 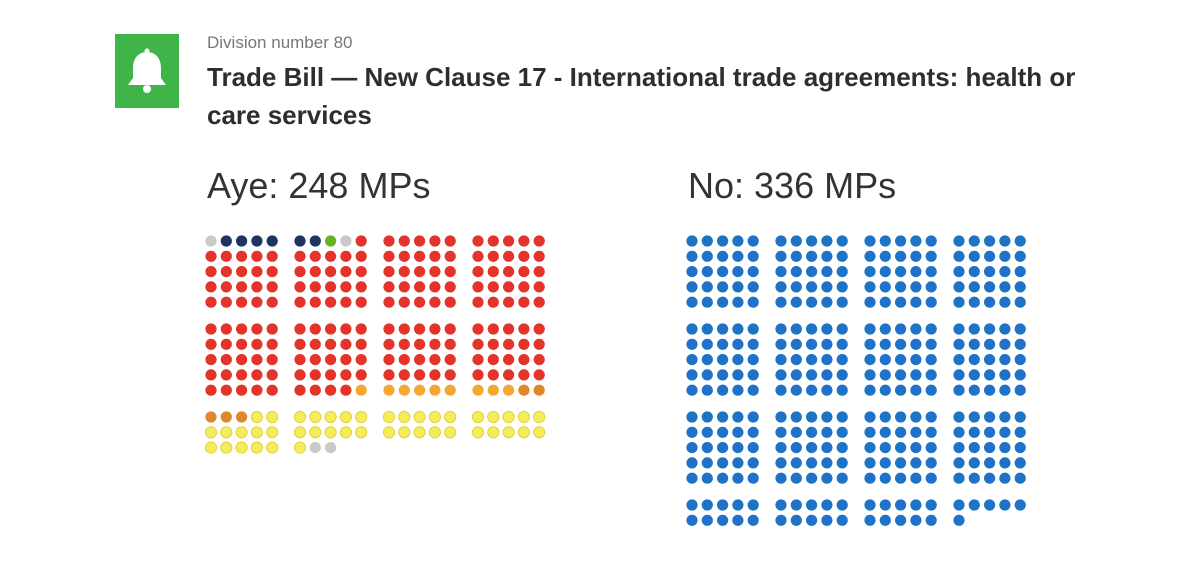 I want to click on no-heading: No: 336 MPs, so click(x=792, y=185).